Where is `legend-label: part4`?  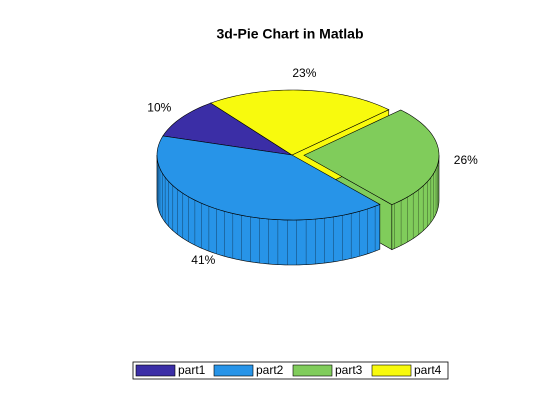
legend-label: part4 is located at coordinates (428, 370).